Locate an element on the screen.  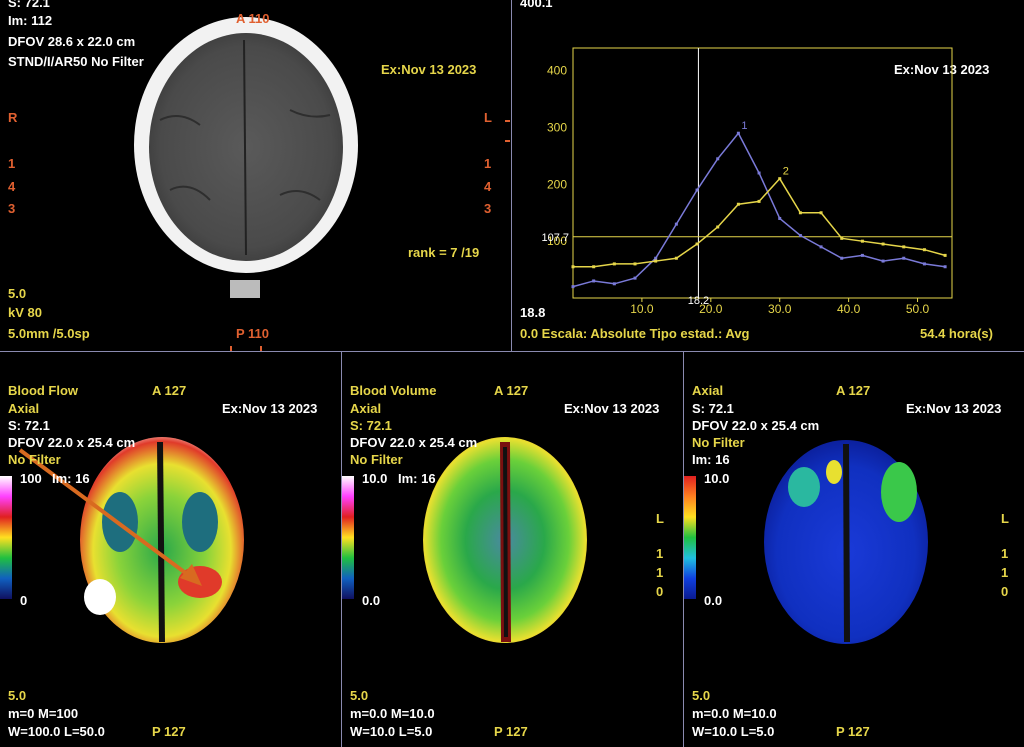
panel-title: Blood Flow is located at coordinates (43, 390).